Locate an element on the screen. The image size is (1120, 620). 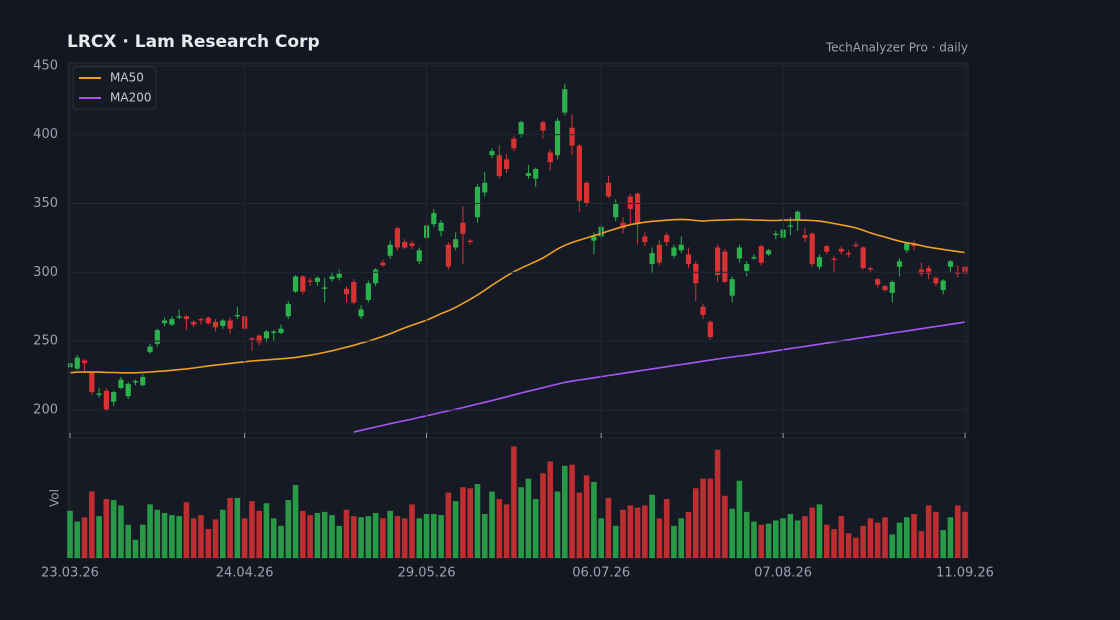
y-tick-label: 200 is located at coordinates (45, 409).